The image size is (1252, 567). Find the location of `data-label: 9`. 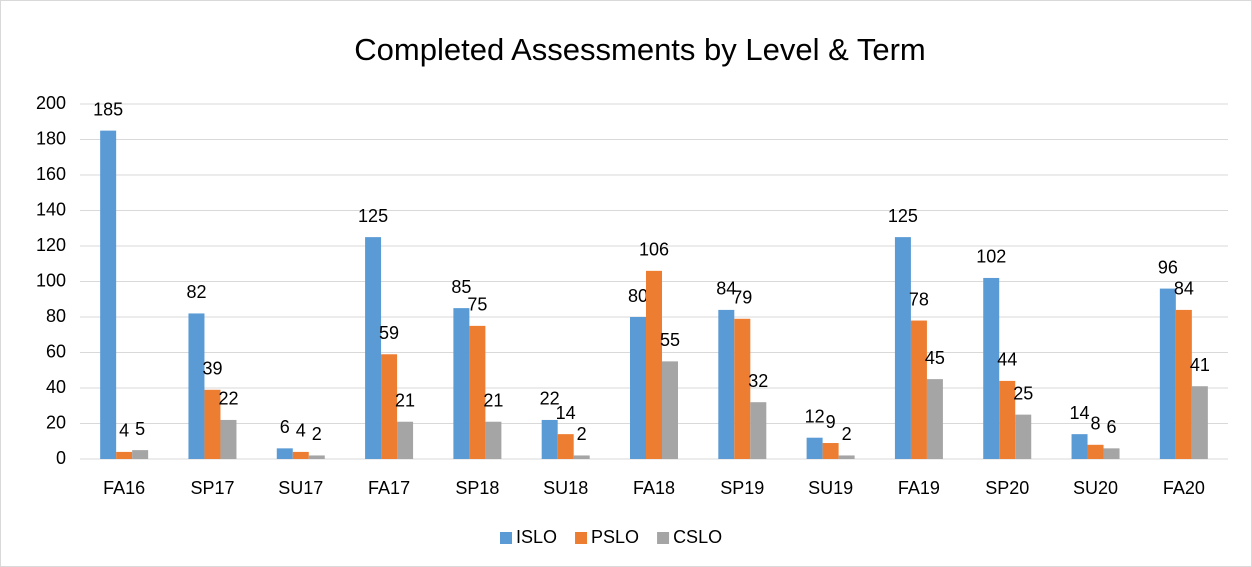

data-label: 9 is located at coordinates (831, 422).